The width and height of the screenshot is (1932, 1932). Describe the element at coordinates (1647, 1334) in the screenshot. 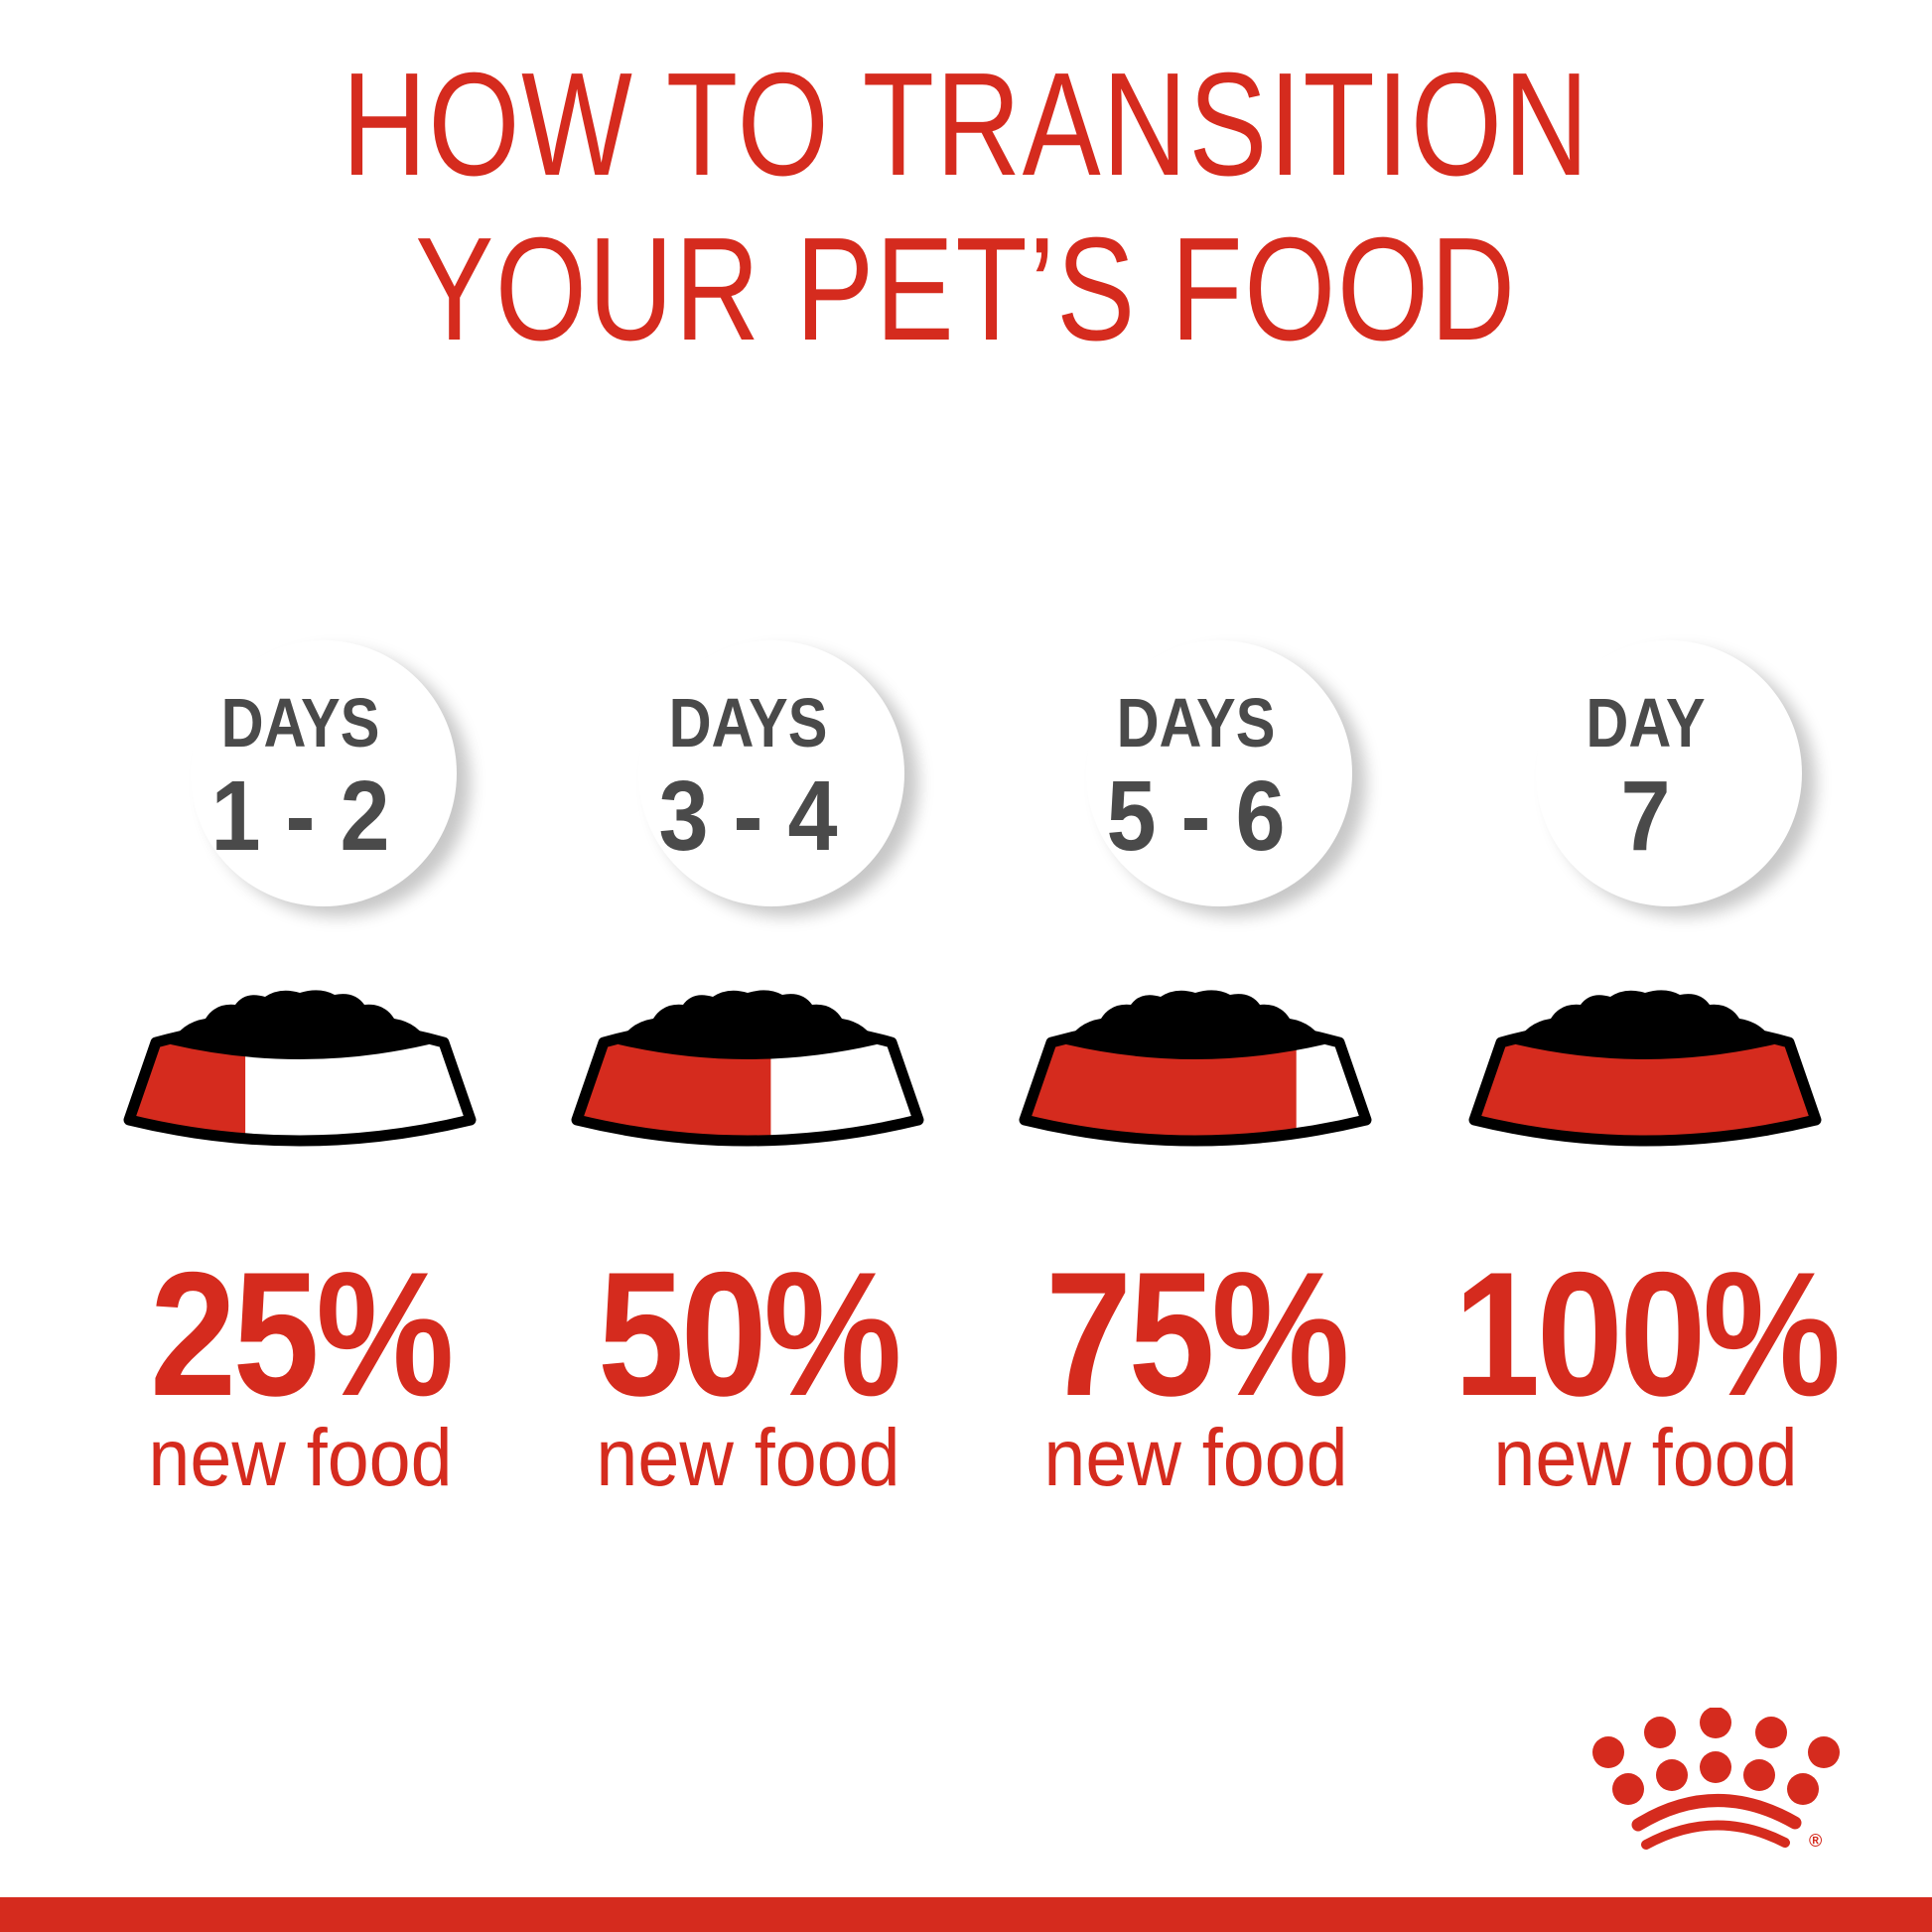

I see `percent-new-food: 100%` at that location.